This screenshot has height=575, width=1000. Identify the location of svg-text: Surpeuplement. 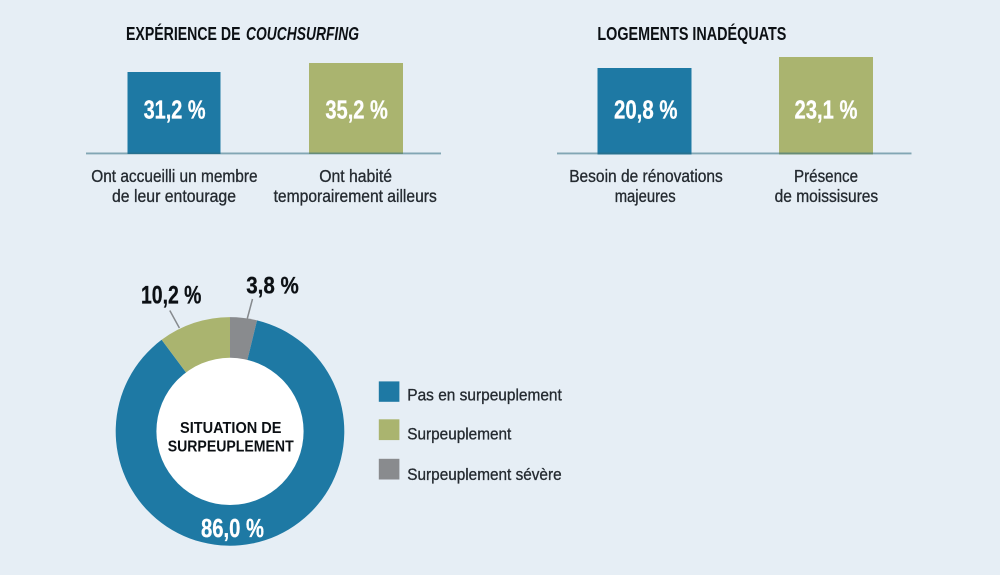
(459, 434).